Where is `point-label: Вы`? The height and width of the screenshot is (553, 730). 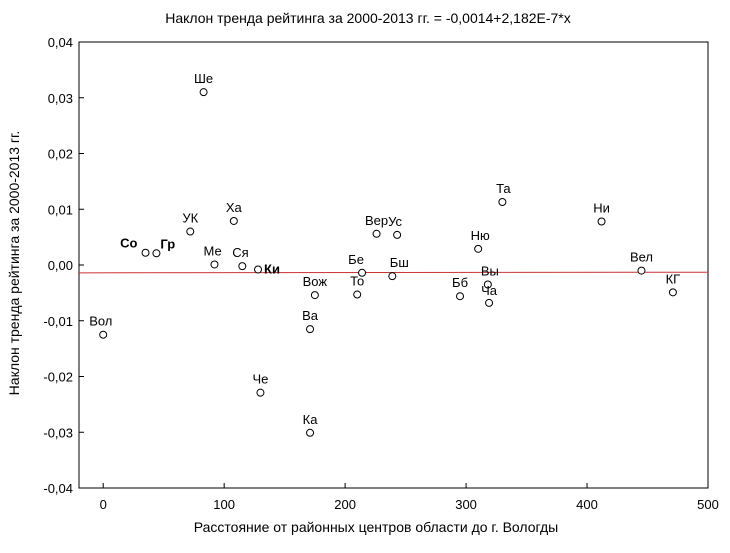 point-label: Вы is located at coordinates (490, 271).